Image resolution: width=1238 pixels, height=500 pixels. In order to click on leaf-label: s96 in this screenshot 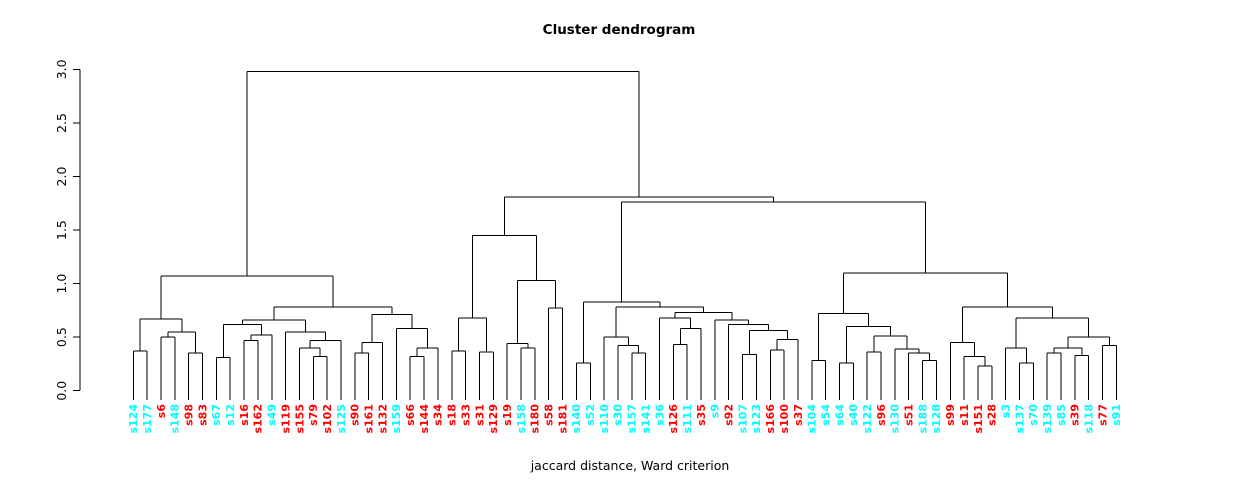, I will do `click(881, 415)`.